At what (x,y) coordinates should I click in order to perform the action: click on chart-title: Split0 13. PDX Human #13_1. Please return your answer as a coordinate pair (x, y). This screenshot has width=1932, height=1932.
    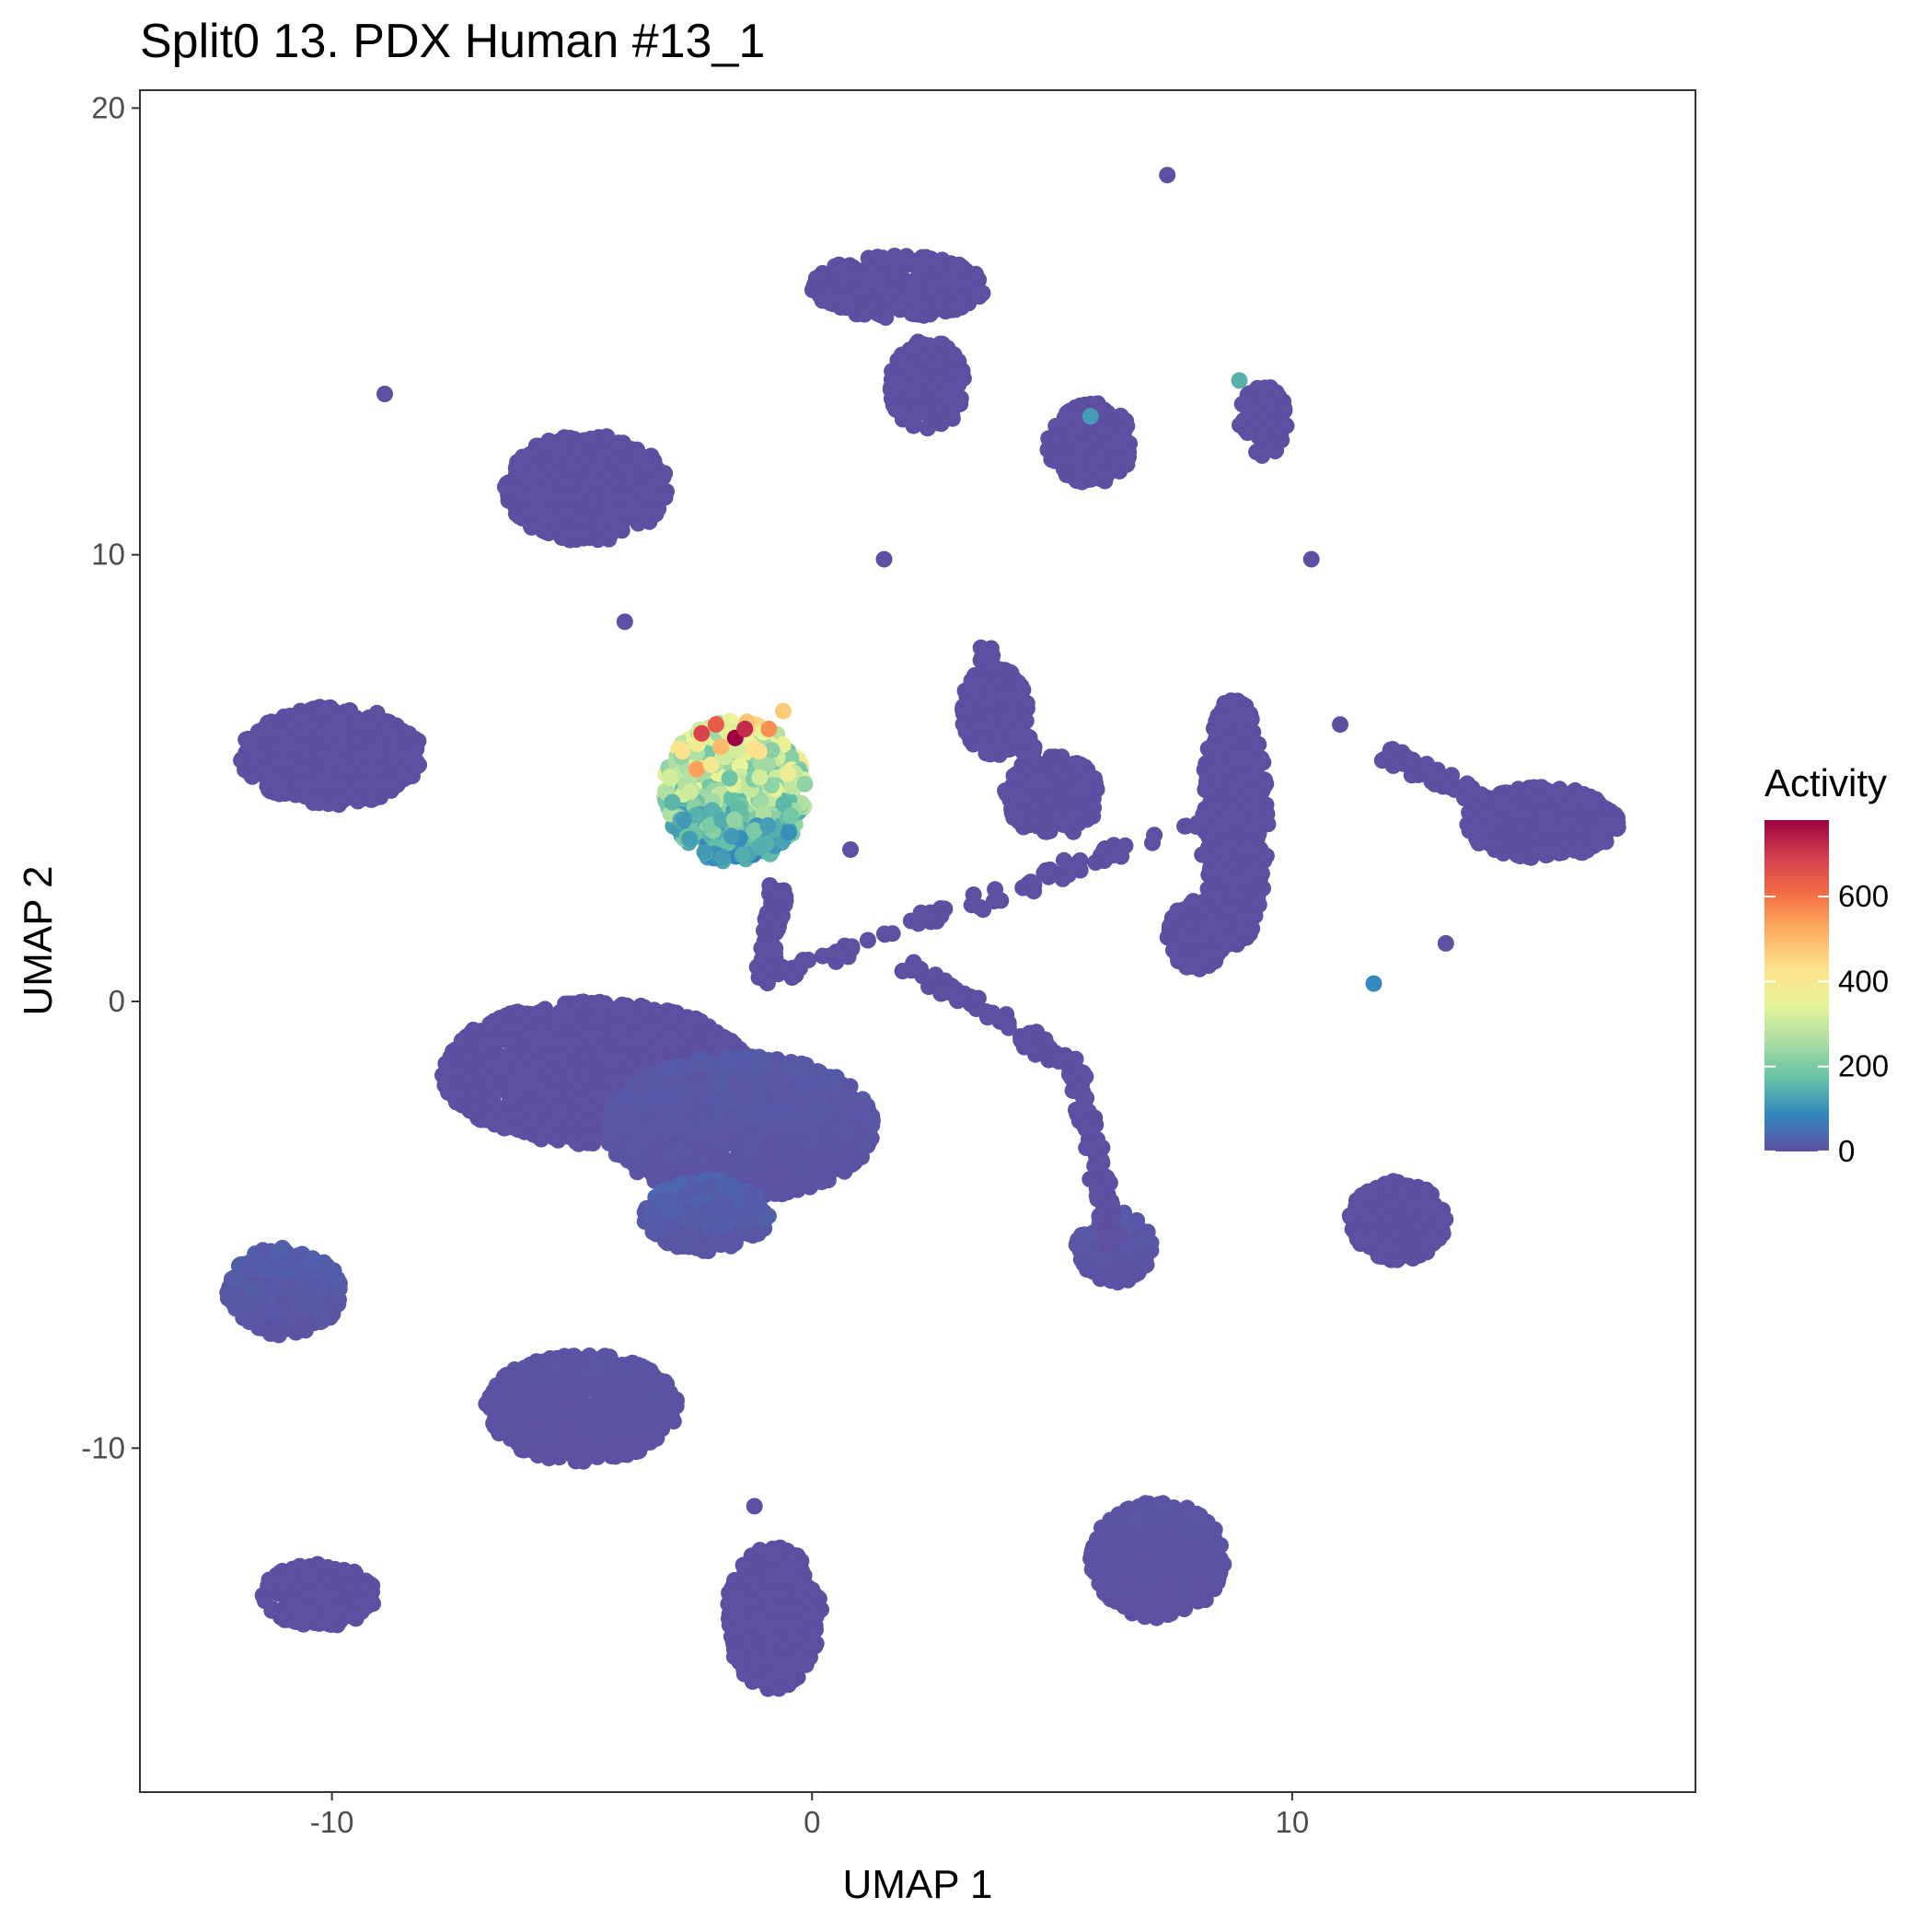
    Looking at the image, I should click on (453, 42).